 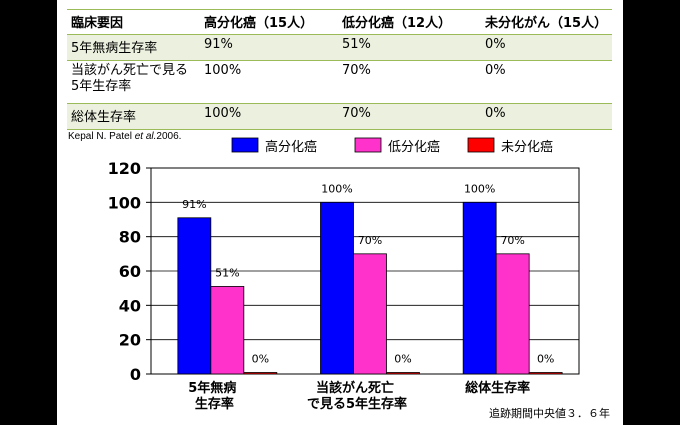 I want to click on row-label: 総体生存率, so click(x=133, y=116).